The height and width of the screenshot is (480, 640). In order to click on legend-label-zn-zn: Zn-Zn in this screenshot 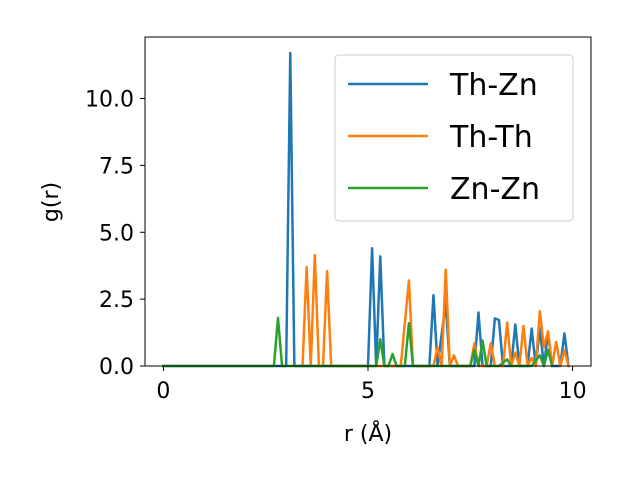, I will do `click(495, 189)`.